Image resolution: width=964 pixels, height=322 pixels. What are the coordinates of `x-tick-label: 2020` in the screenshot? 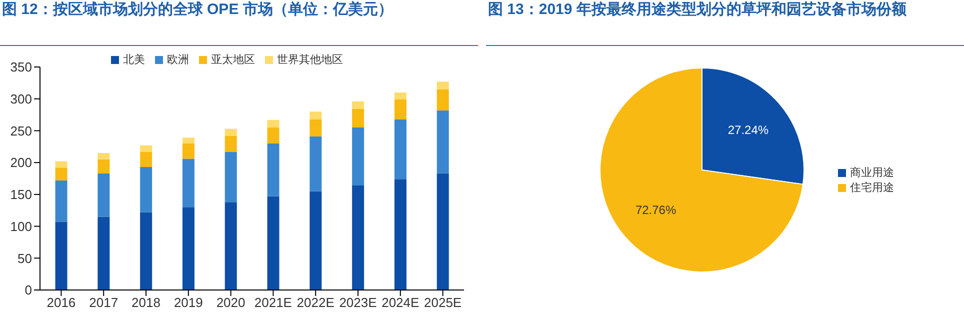 It's located at (231, 302).